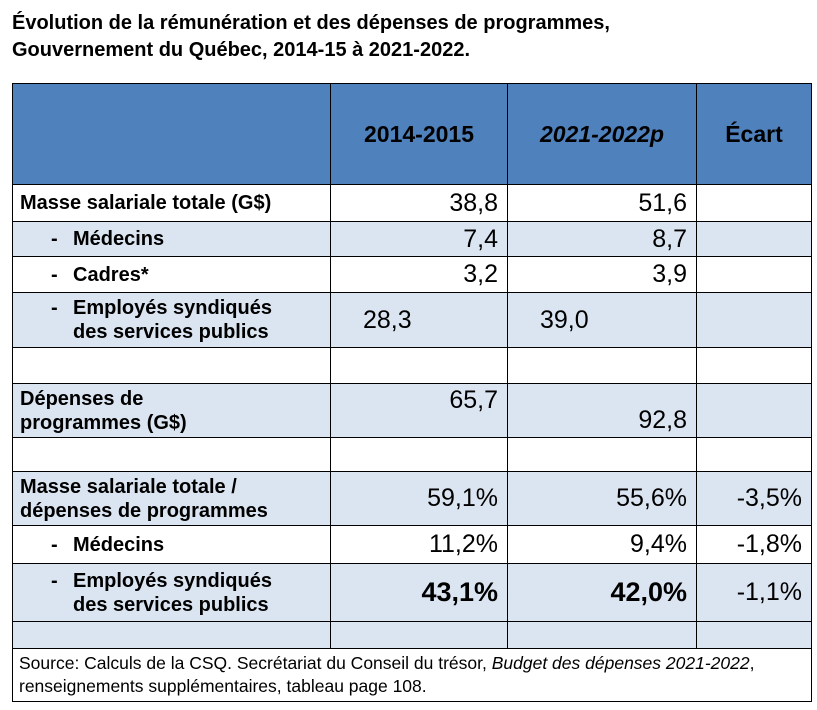 This screenshot has height=710, width=817. Describe the element at coordinates (171, 203) in the screenshot. I see `row-label: Masse salariale totale (G$)` at that location.